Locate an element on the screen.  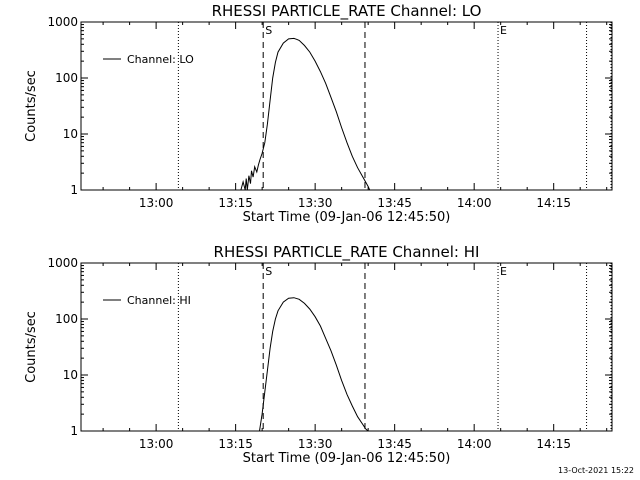
footer-timestamp: 13-Oct-2021 15:22 is located at coordinates (596, 470).